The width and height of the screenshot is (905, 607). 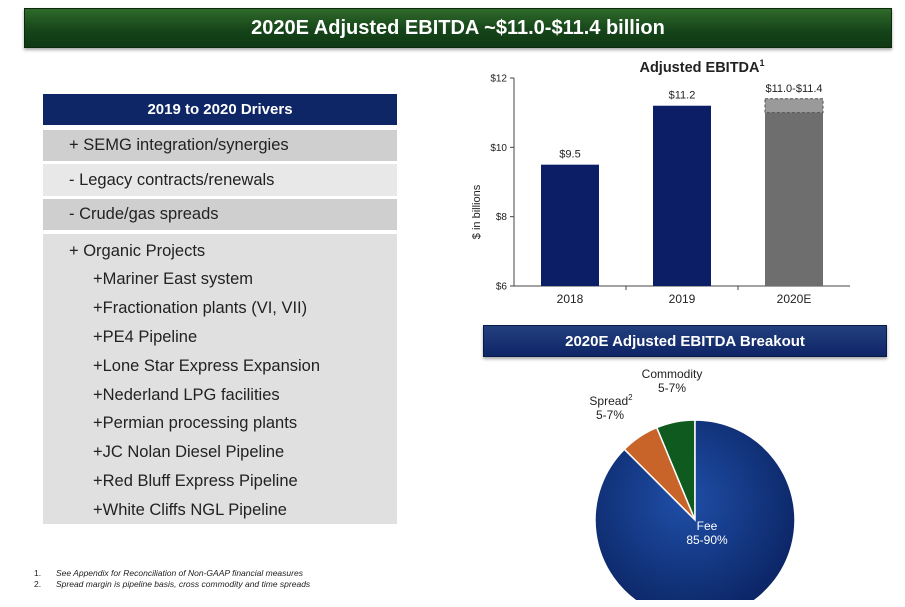 I want to click on driver-semg: + SEMG integration/synergies, so click(x=220, y=145).